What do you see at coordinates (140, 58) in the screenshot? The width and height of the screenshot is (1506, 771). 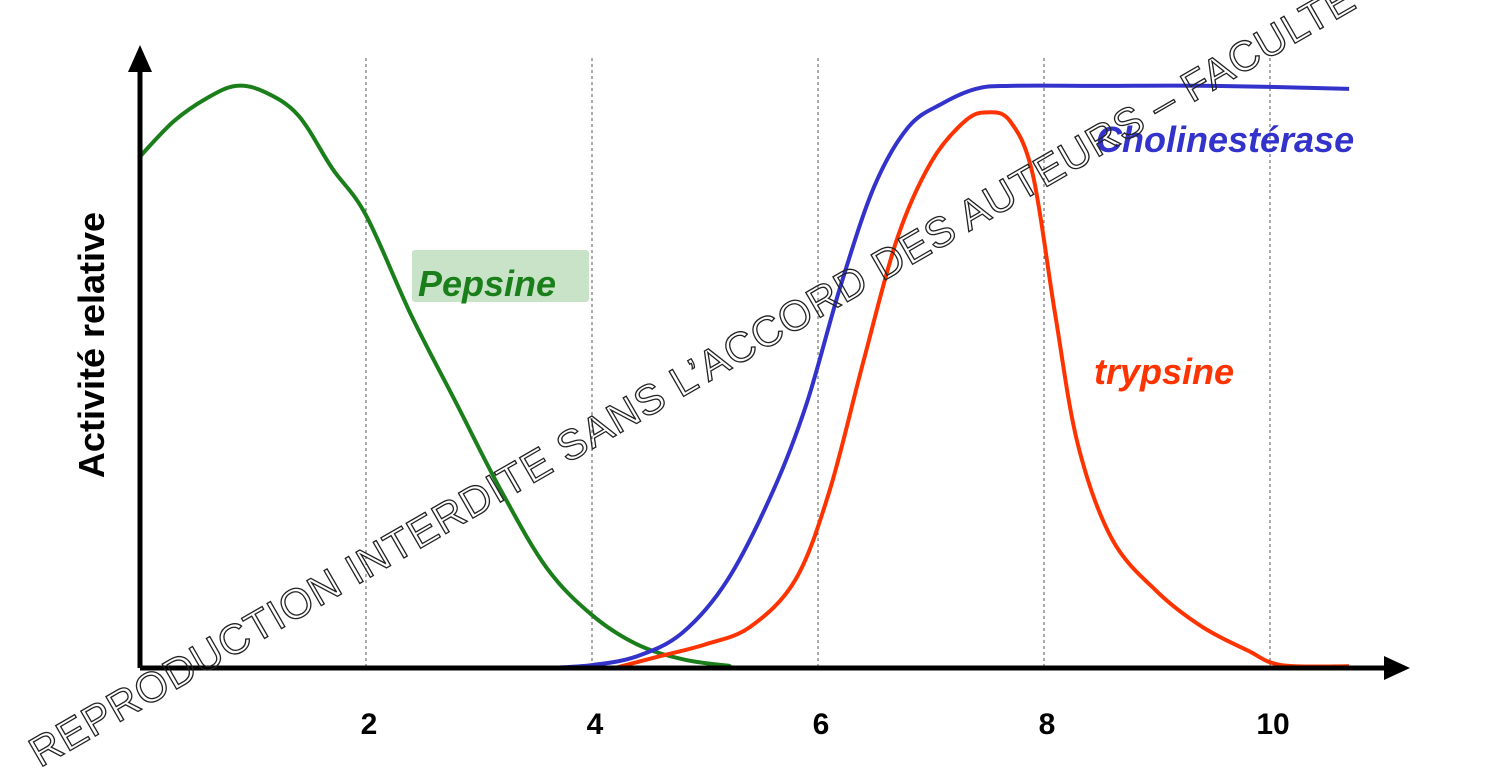 I see `y-axis-arrow` at bounding box center [140, 58].